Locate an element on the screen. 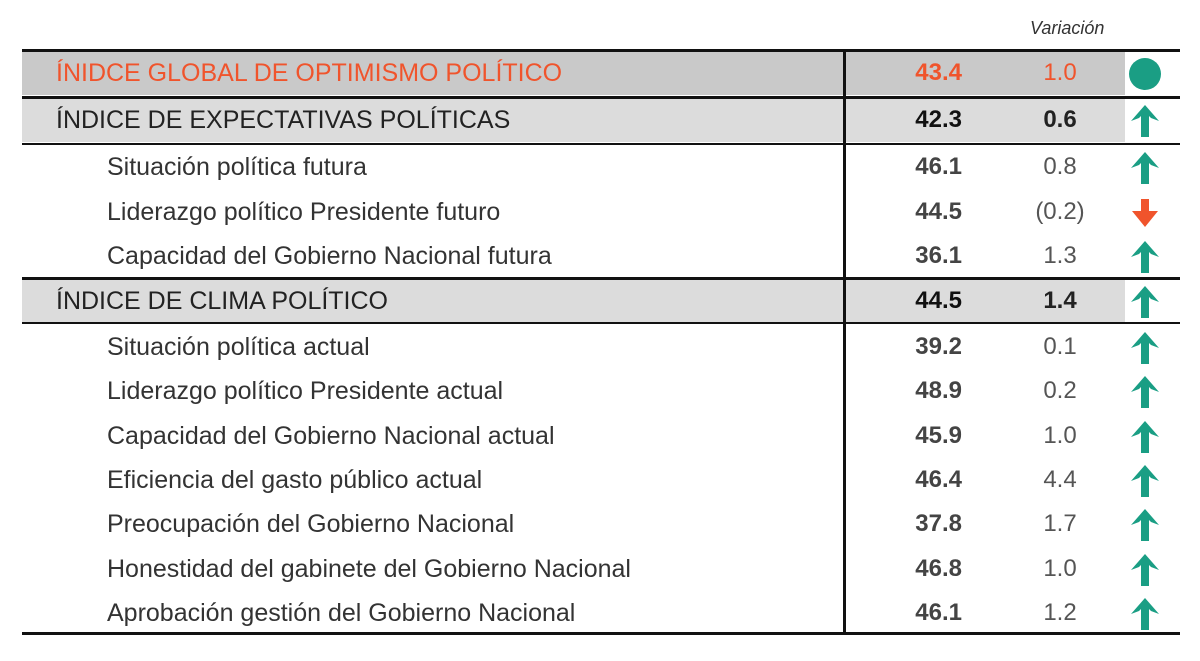  row-variation: 1.3 is located at coordinates (1060, 255).